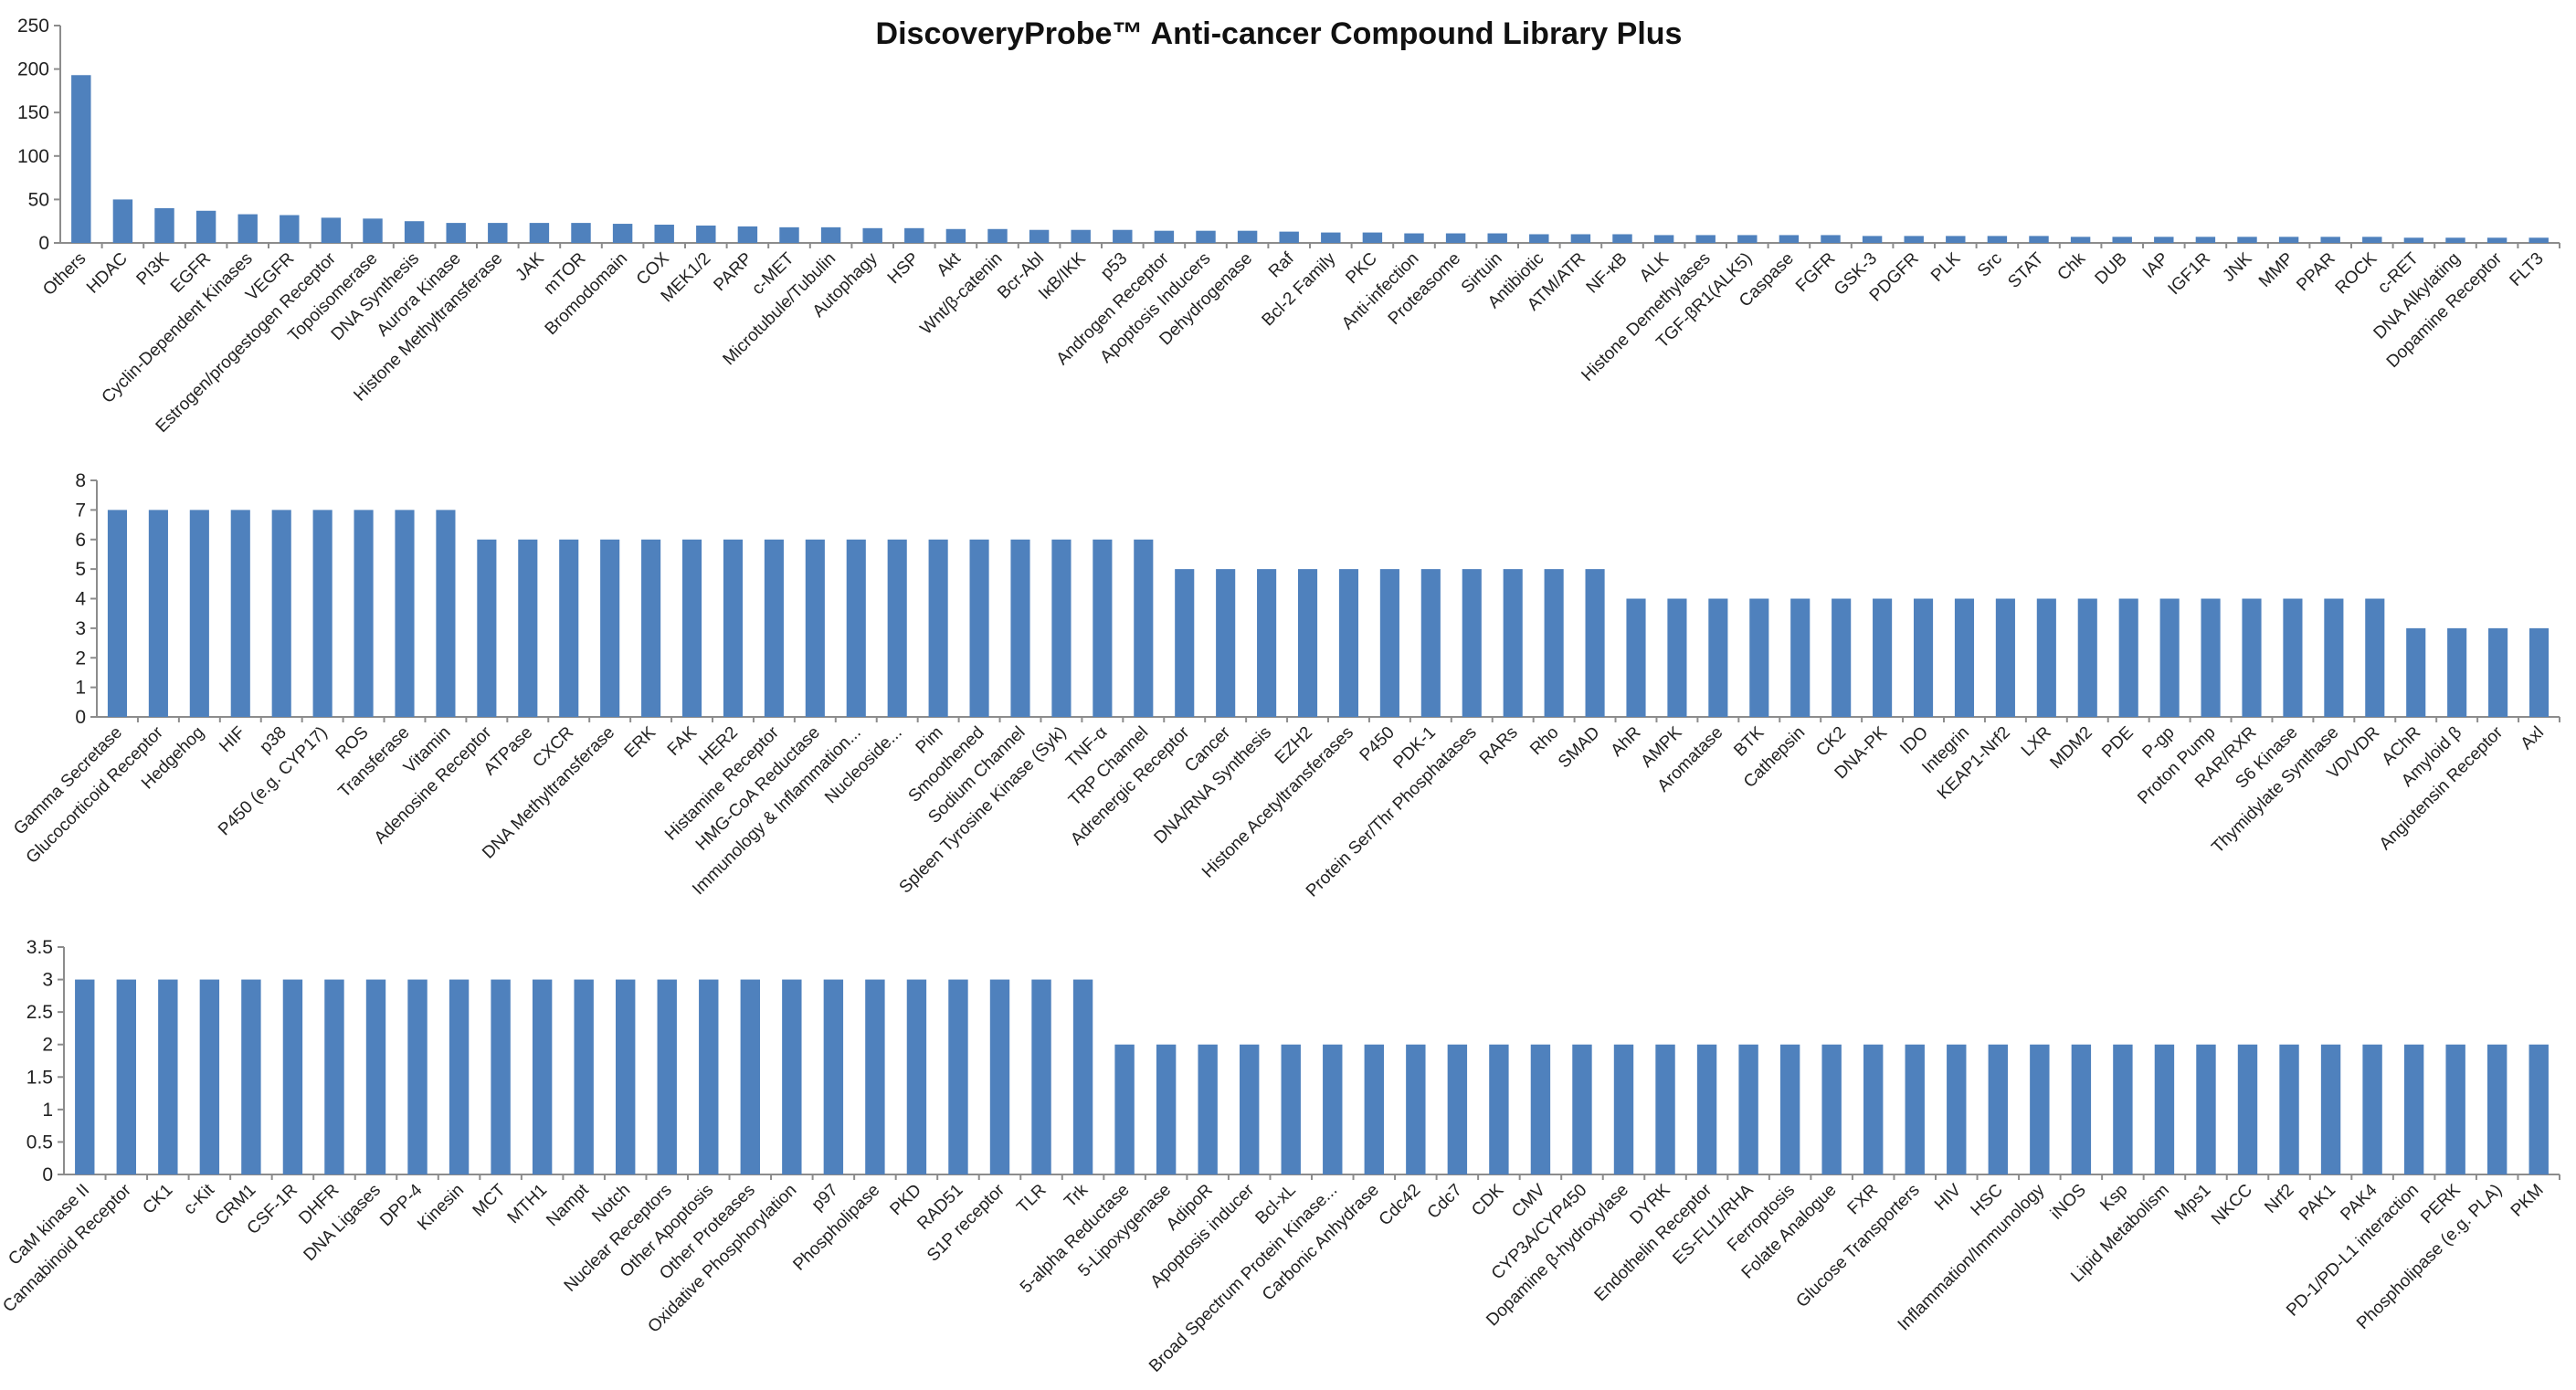 The height and width of the screenshot is (1390, 2576). What do you see at coordinates (2071, 266) in the screenshot?
I see `x-tick-label: Chk` at bounding box center [2071, 266].